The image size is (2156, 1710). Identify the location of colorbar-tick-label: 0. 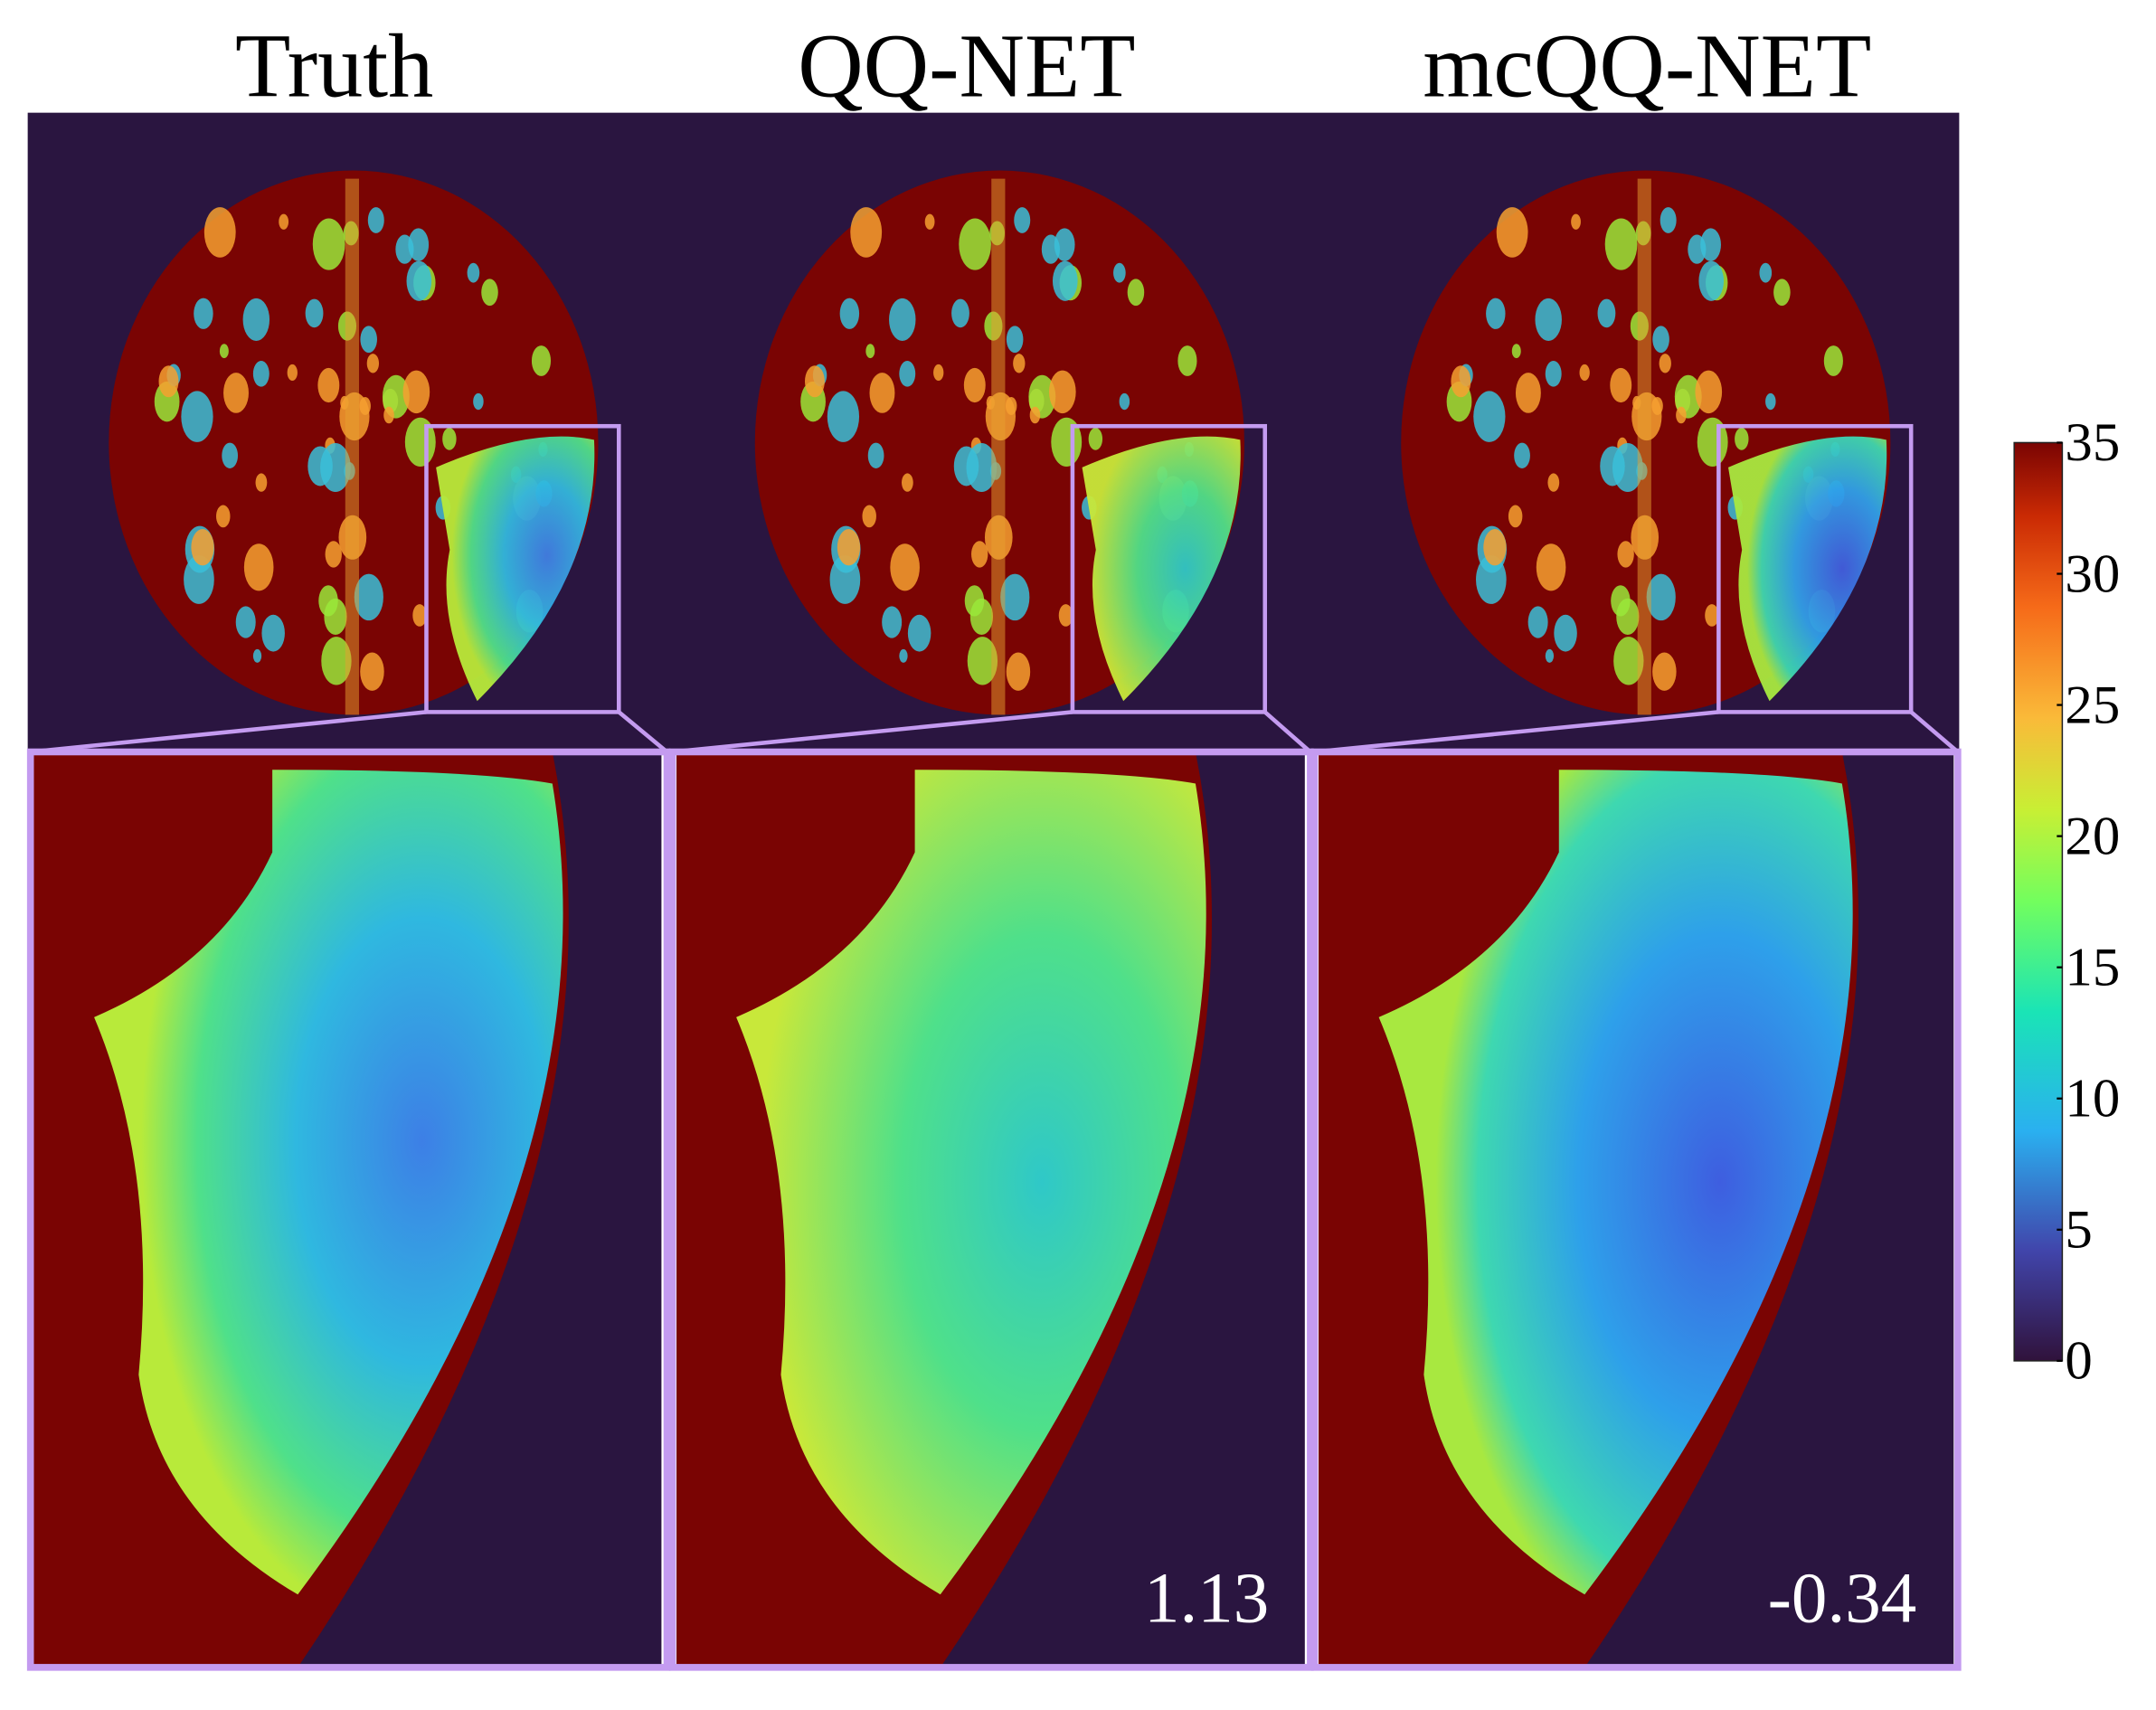
(2078, 1361).